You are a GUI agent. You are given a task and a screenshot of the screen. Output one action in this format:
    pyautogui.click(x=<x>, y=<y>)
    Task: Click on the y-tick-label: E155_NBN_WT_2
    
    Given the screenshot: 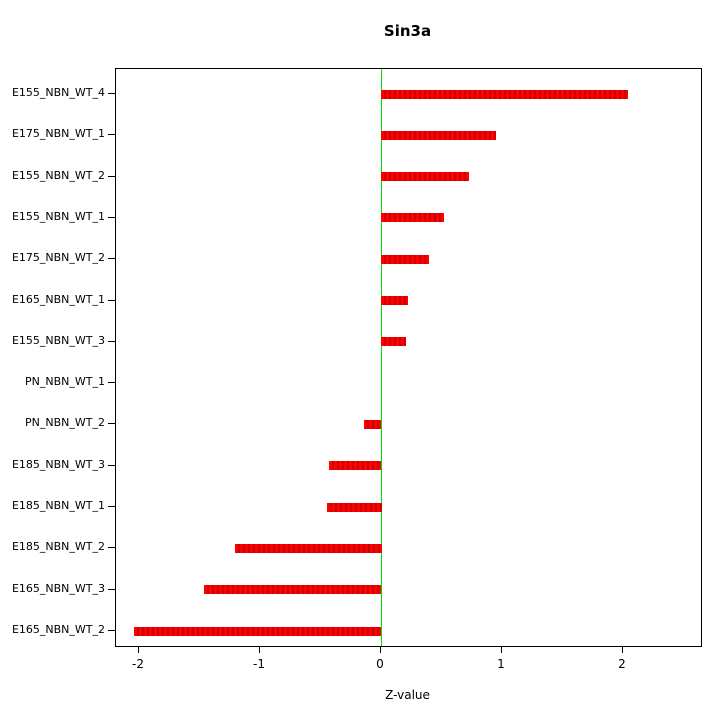 What is the action you would take?
    pyautogui.click(x=58, y=175)
    